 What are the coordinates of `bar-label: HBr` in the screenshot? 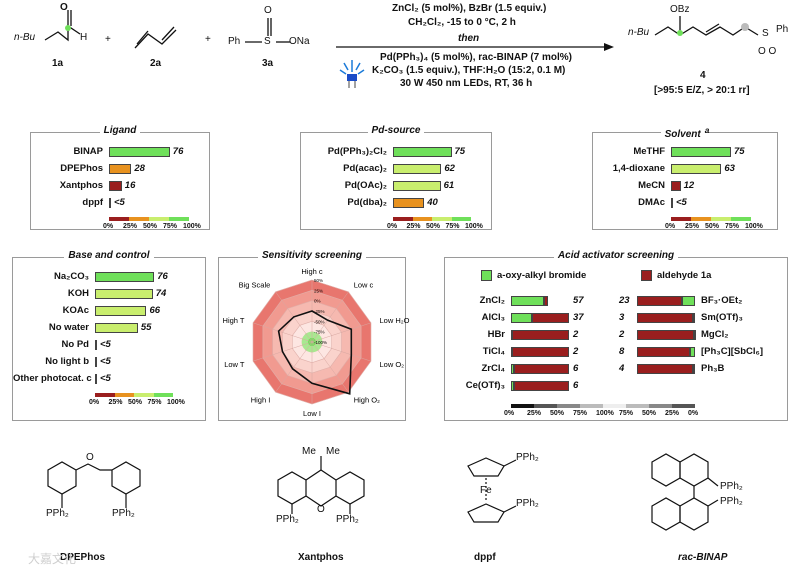 It's located at (496, 334).